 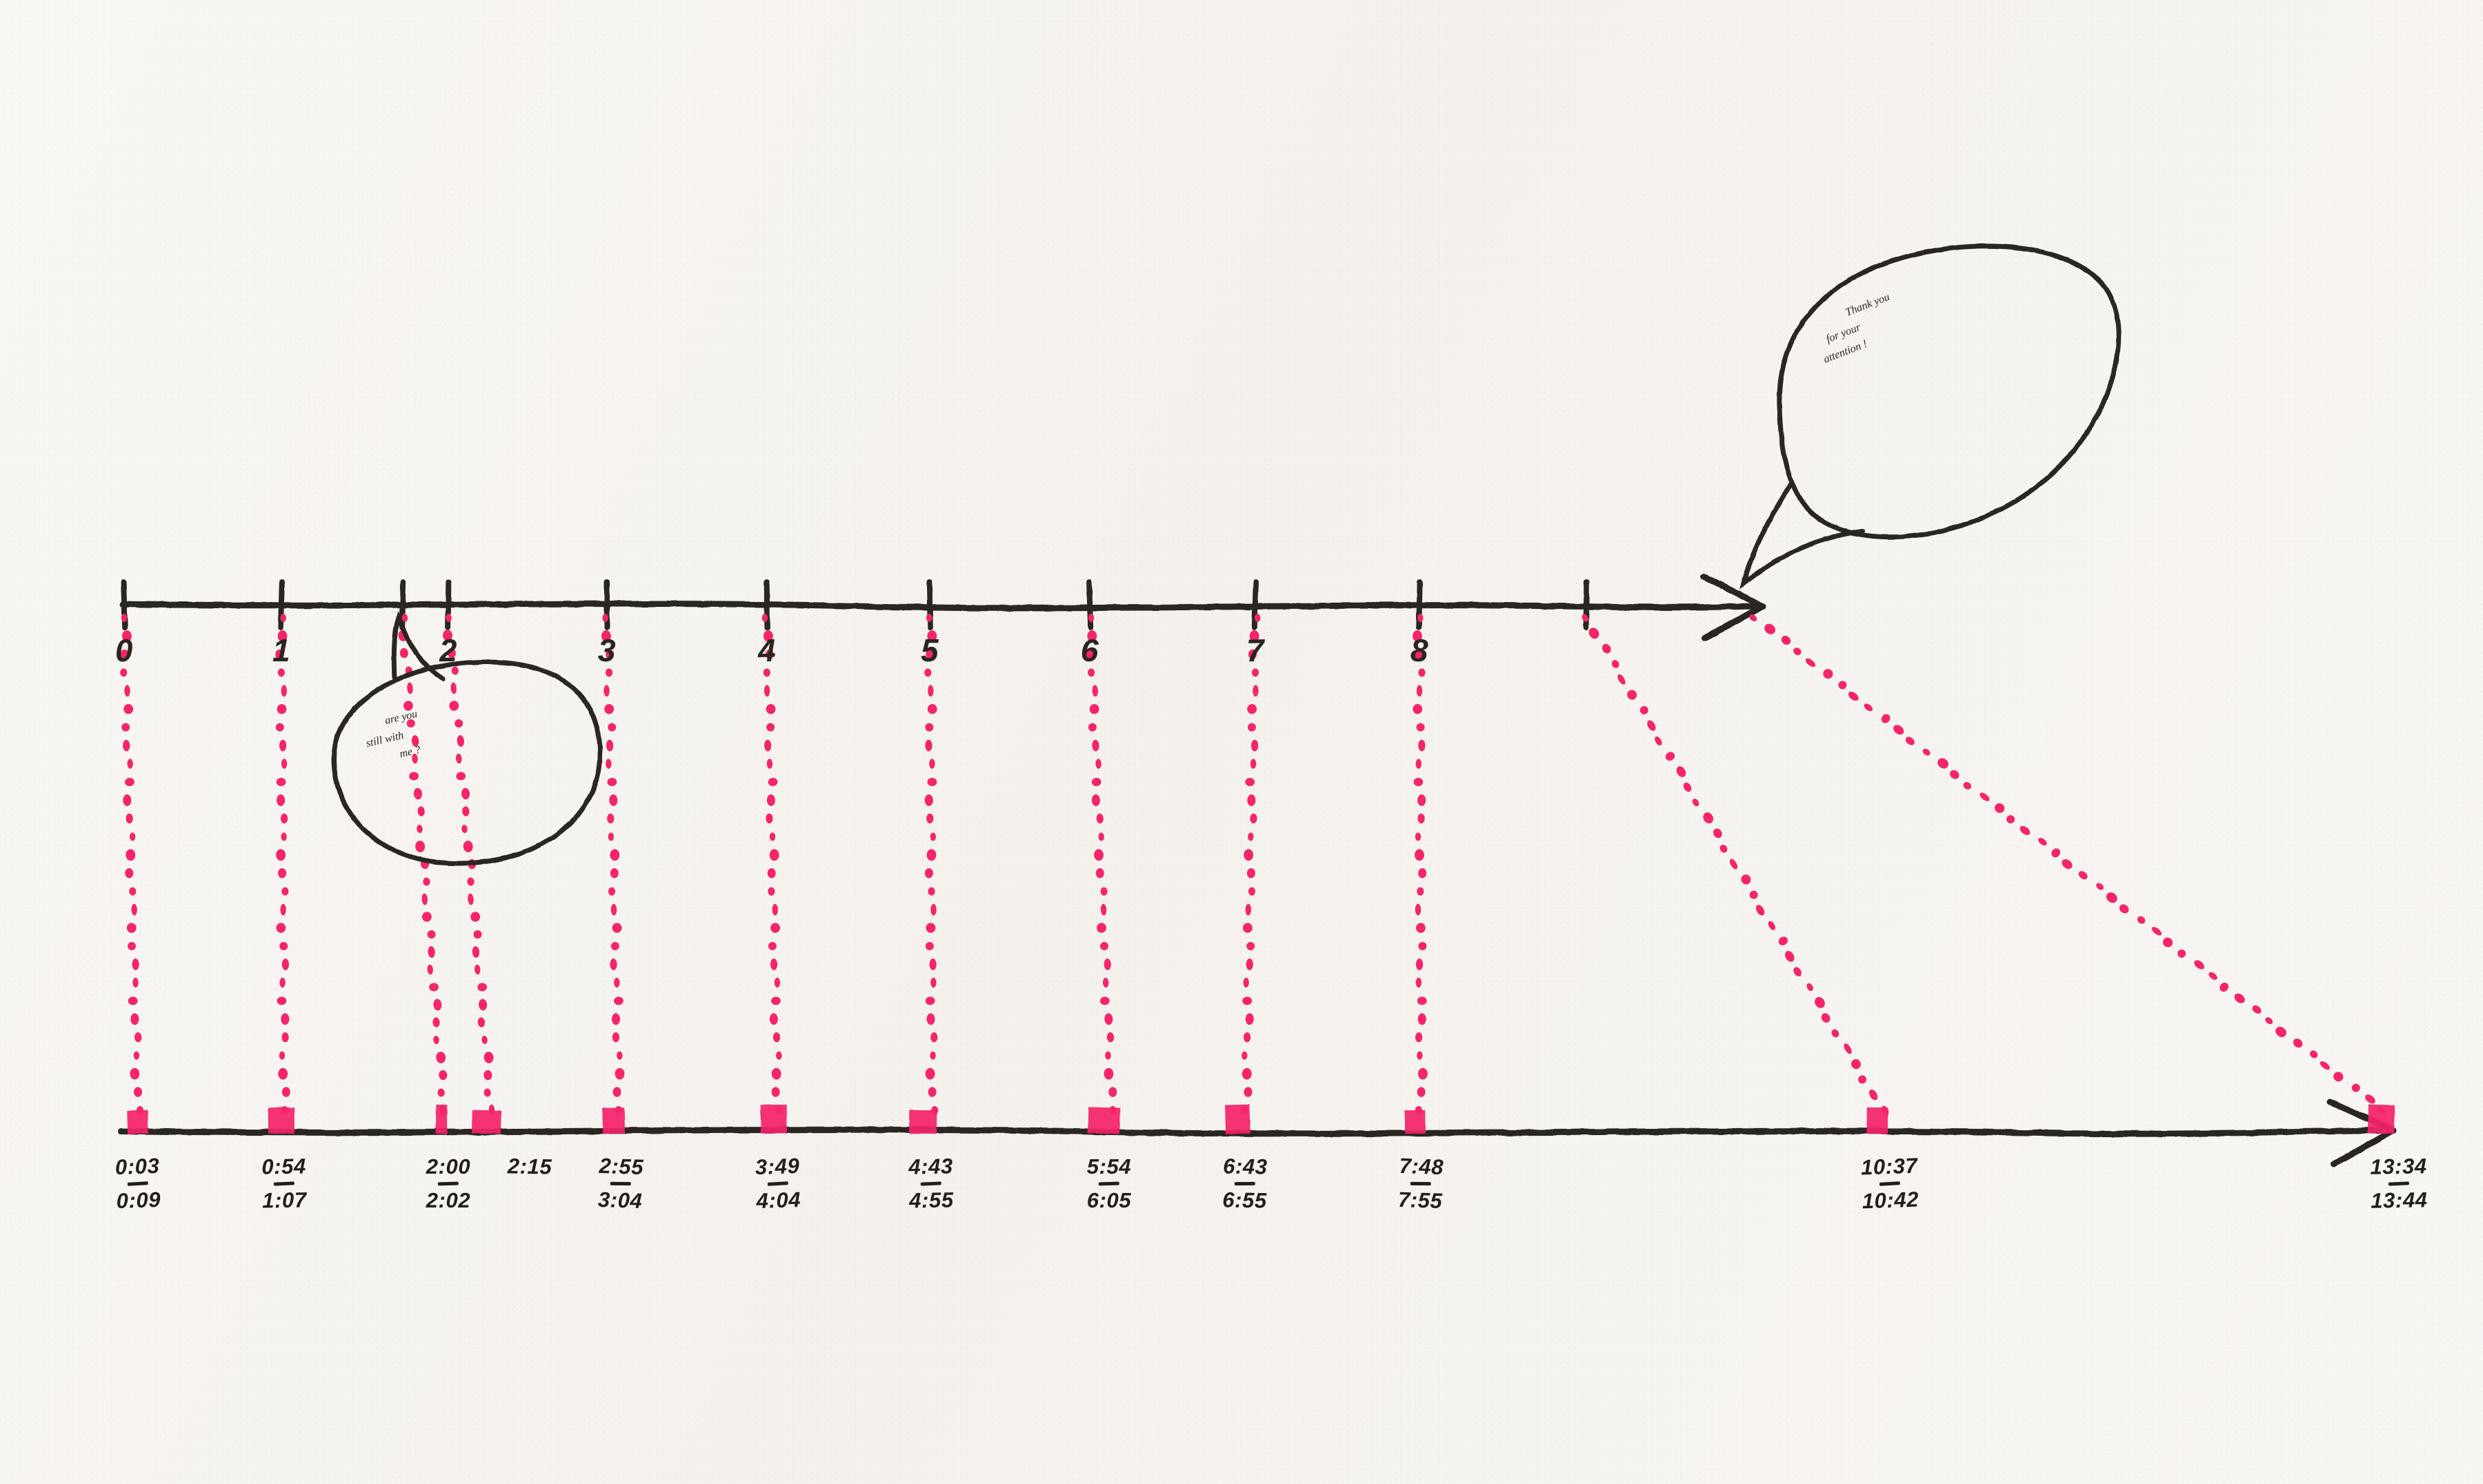 I want to click on time-separator-dash, so click(x=1890, y=1183).